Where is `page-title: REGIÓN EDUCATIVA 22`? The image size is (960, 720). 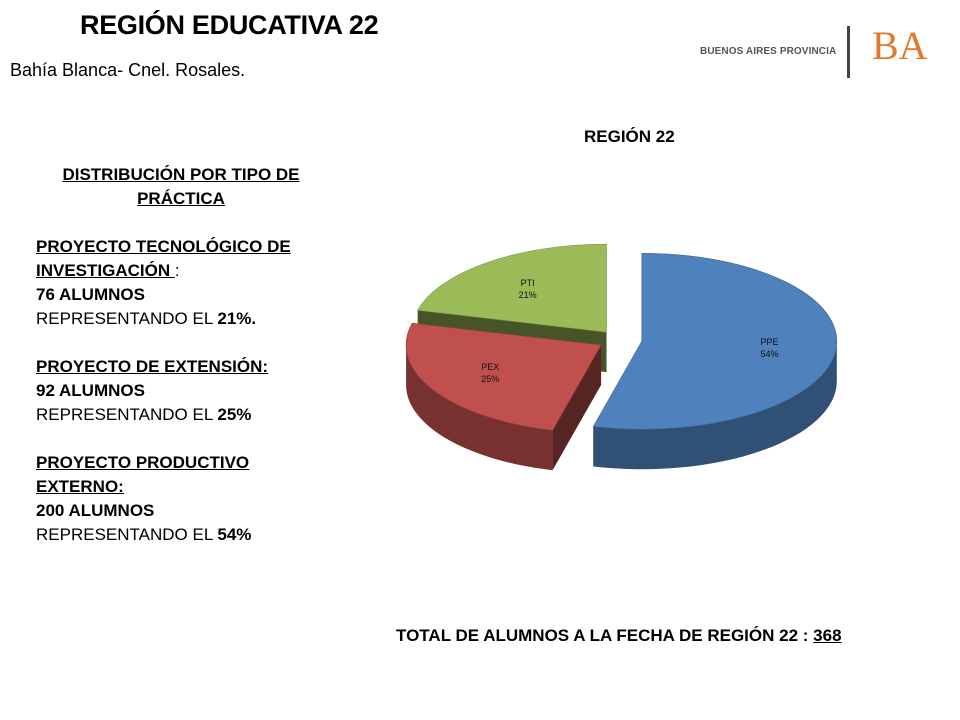
page-title: REGIÓN EDUCATIVA 22 is located at coordinates (229, 25).